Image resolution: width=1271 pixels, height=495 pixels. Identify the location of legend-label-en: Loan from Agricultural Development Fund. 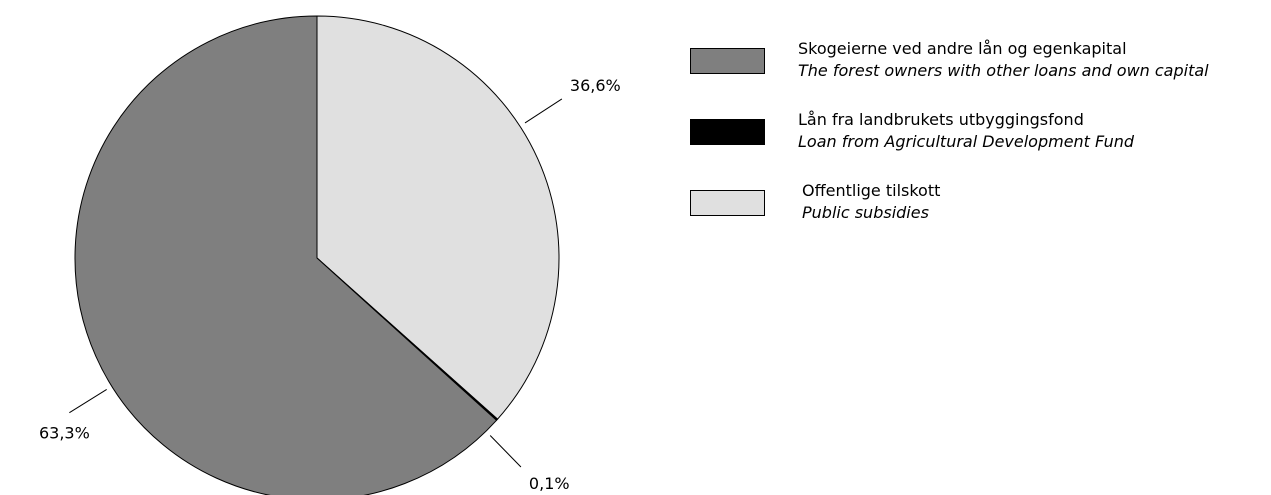
(966, 141).